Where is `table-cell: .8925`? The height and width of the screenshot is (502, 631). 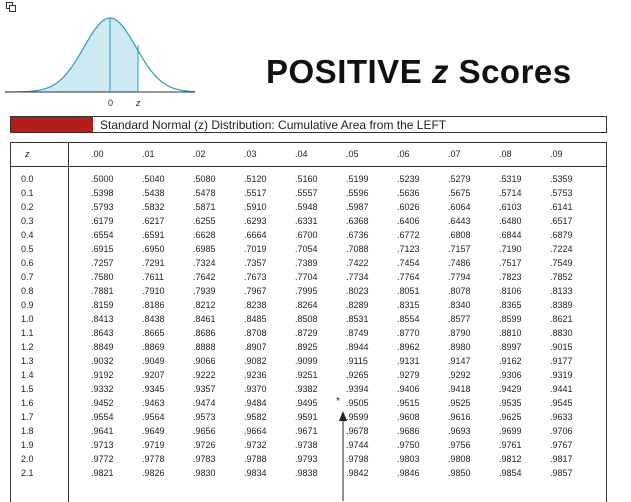 table-cell: .8925 is located at coordinates (306, 347).